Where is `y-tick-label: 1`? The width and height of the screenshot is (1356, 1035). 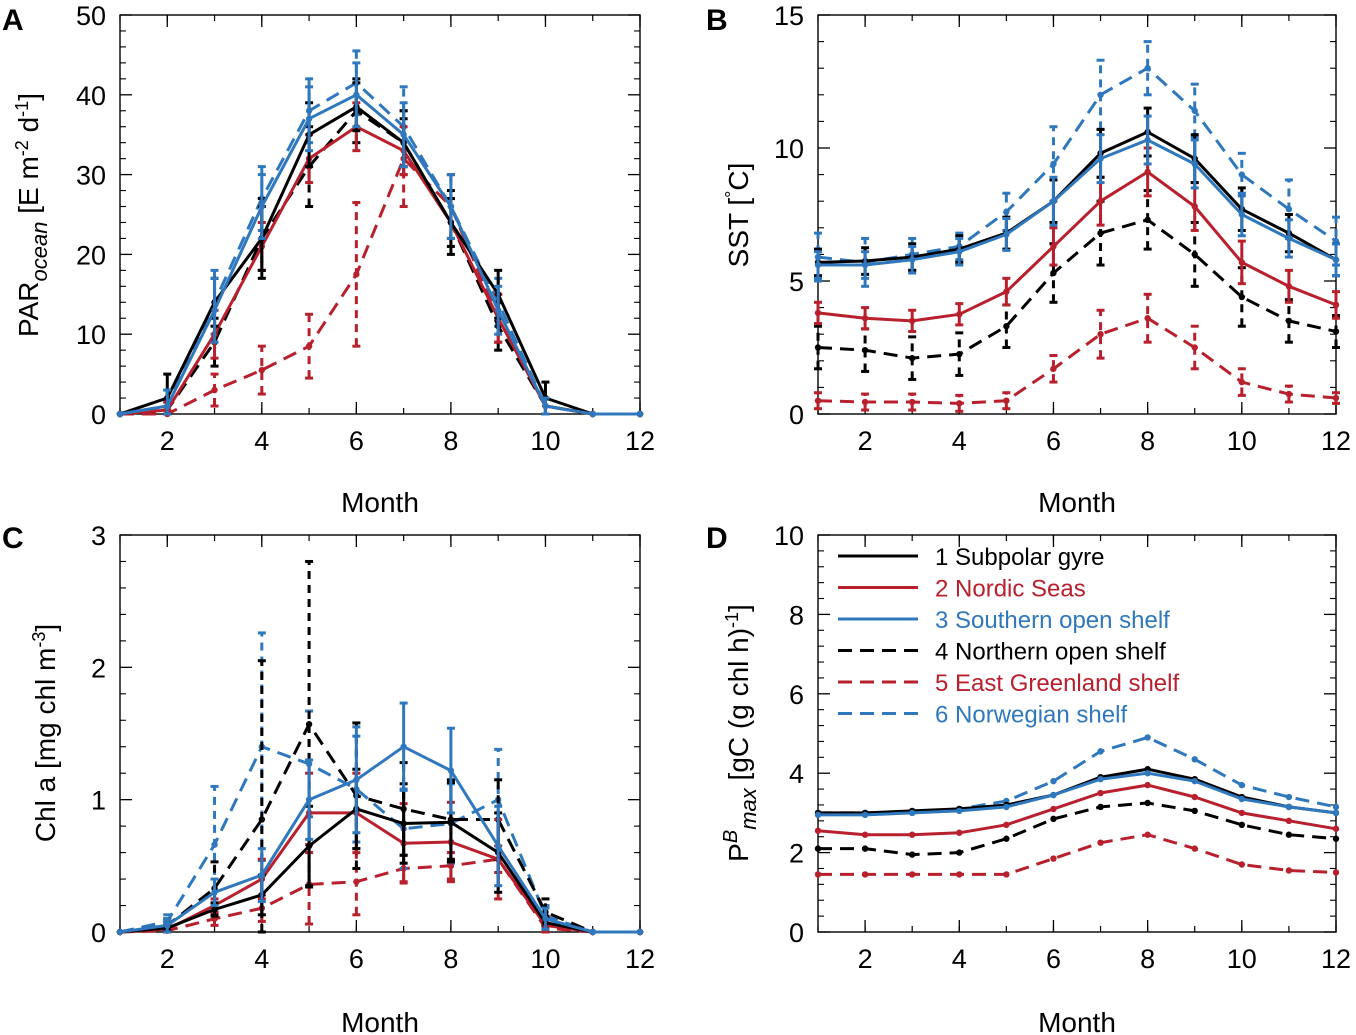 y-tick-label: 1 is located at coordinates (98, 801).